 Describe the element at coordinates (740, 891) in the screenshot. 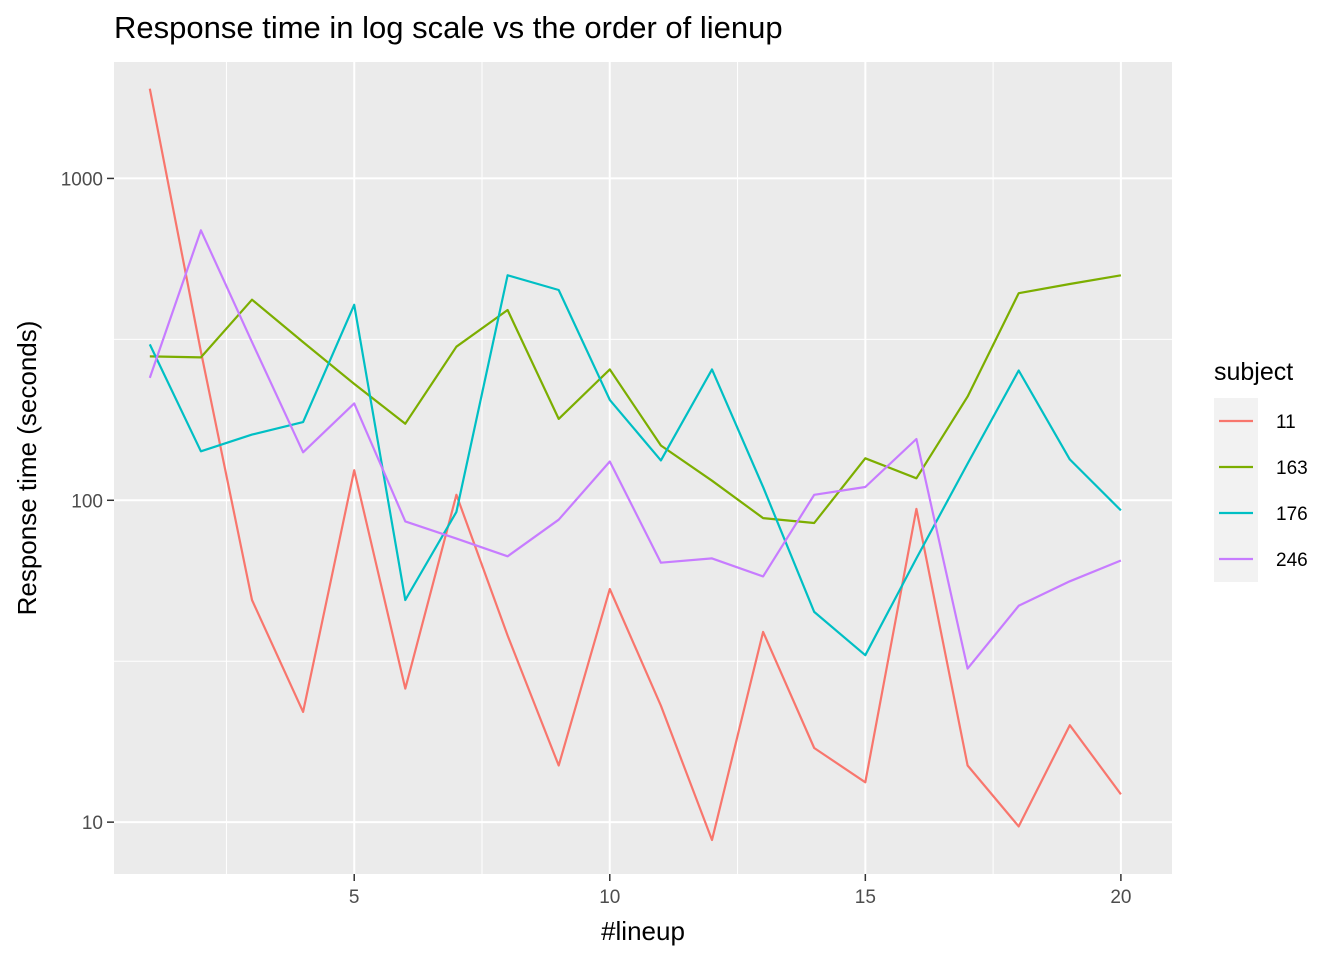

I see `x-axis-ticks: 5 10 15 20` at that location.